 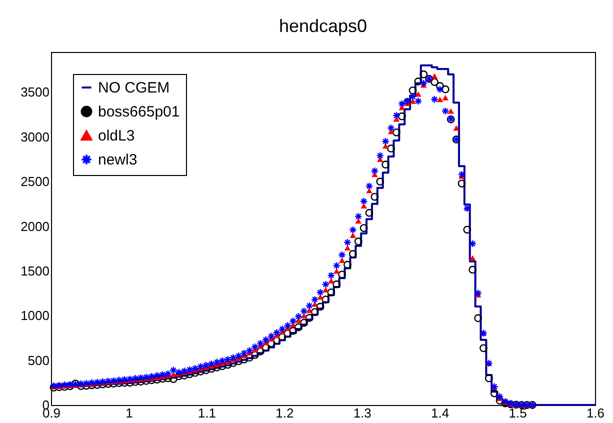 I want to click on y-tick-label: 3000, so click(x=35, y=136).